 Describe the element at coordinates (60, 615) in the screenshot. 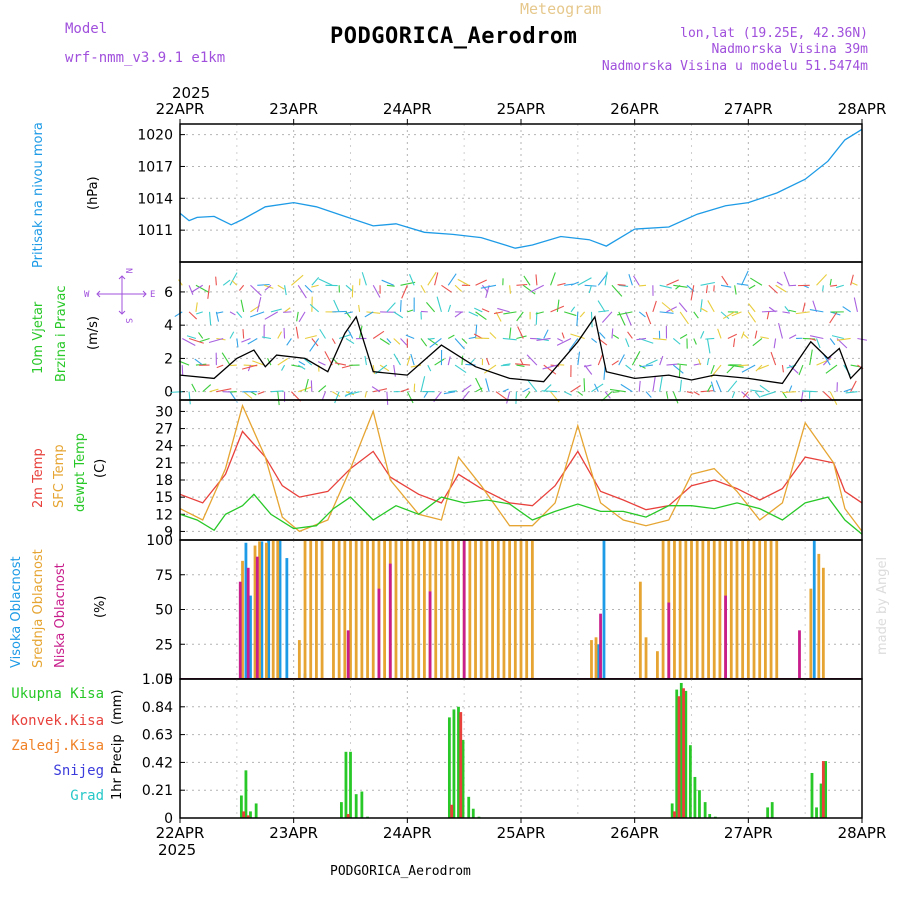

I see `cloud-ylabel-low: Niska Oblacnost` at that location.